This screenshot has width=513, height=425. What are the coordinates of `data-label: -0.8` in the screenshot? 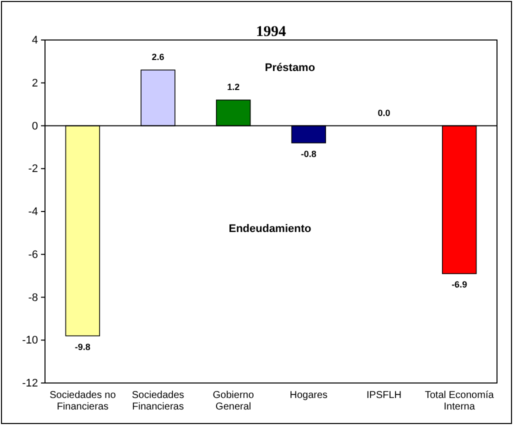 It's located at (308, 153).